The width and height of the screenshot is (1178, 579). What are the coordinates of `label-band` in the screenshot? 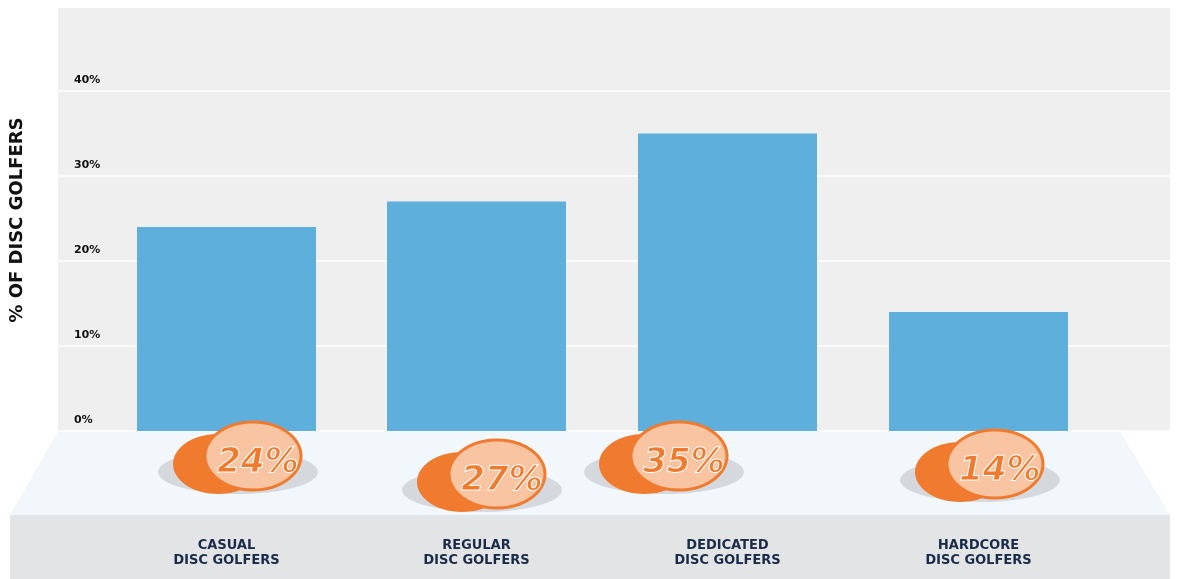 It's located at (590, 547).